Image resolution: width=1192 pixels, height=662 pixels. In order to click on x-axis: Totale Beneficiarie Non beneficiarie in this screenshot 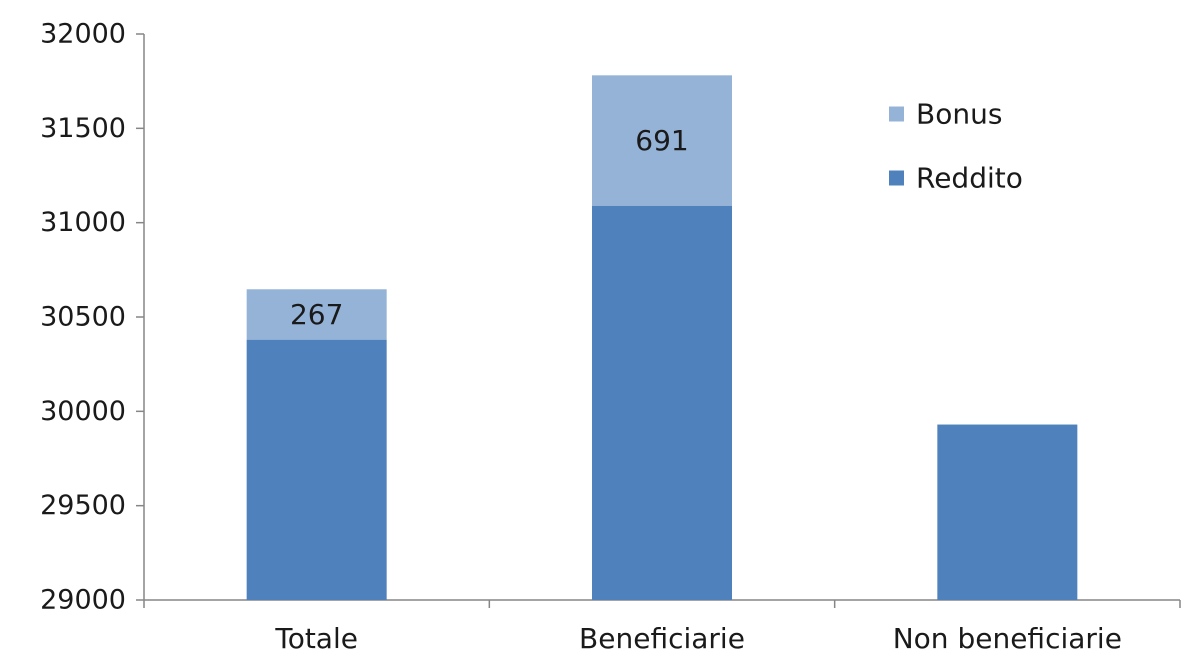, I will do `click(662, 627)`.